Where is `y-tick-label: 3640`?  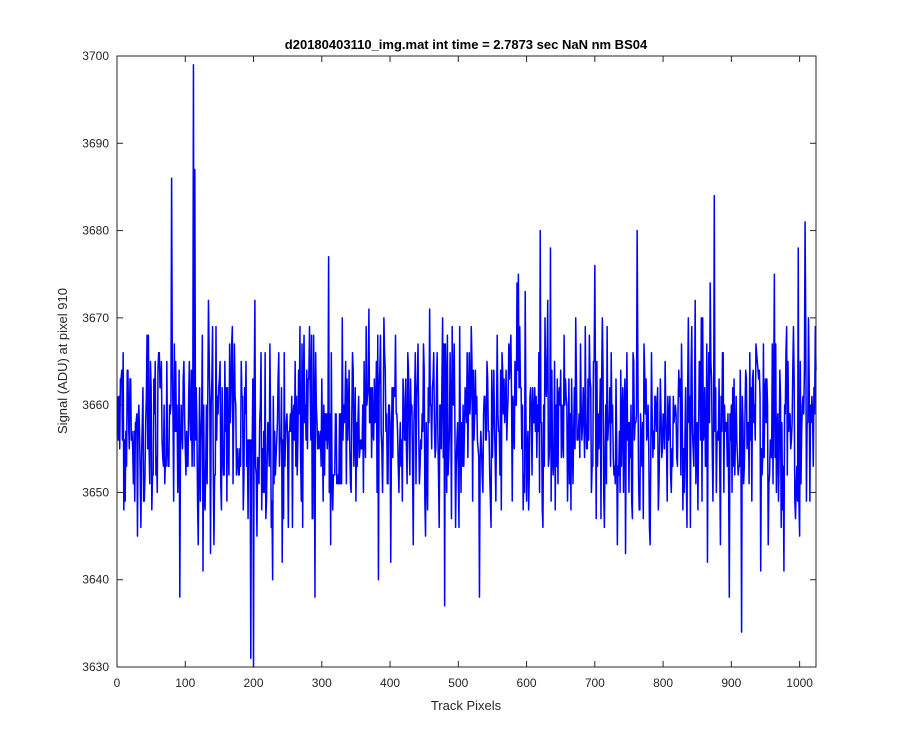 y-tick-label: 3640 is located at coordinates (95, 580).